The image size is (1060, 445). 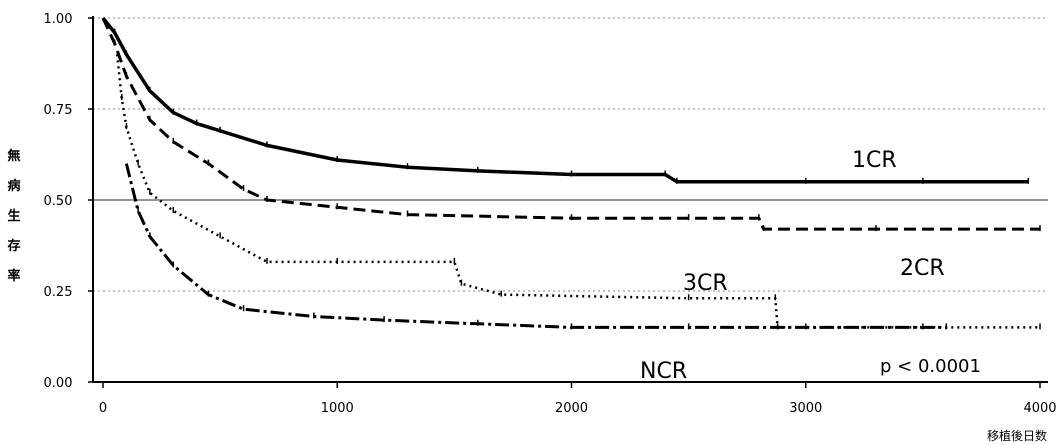 What do you see at coordinates (337, 408) in the screenshot?
I see `x-tick-label: 1000` at bounding box center [337, 408].